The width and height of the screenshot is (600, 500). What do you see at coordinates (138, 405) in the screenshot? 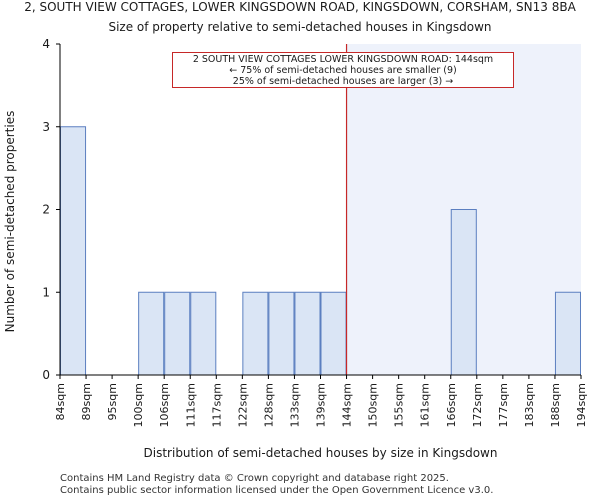
I see `x-tick-label: 100sqm` at bounding box center [138, 405].